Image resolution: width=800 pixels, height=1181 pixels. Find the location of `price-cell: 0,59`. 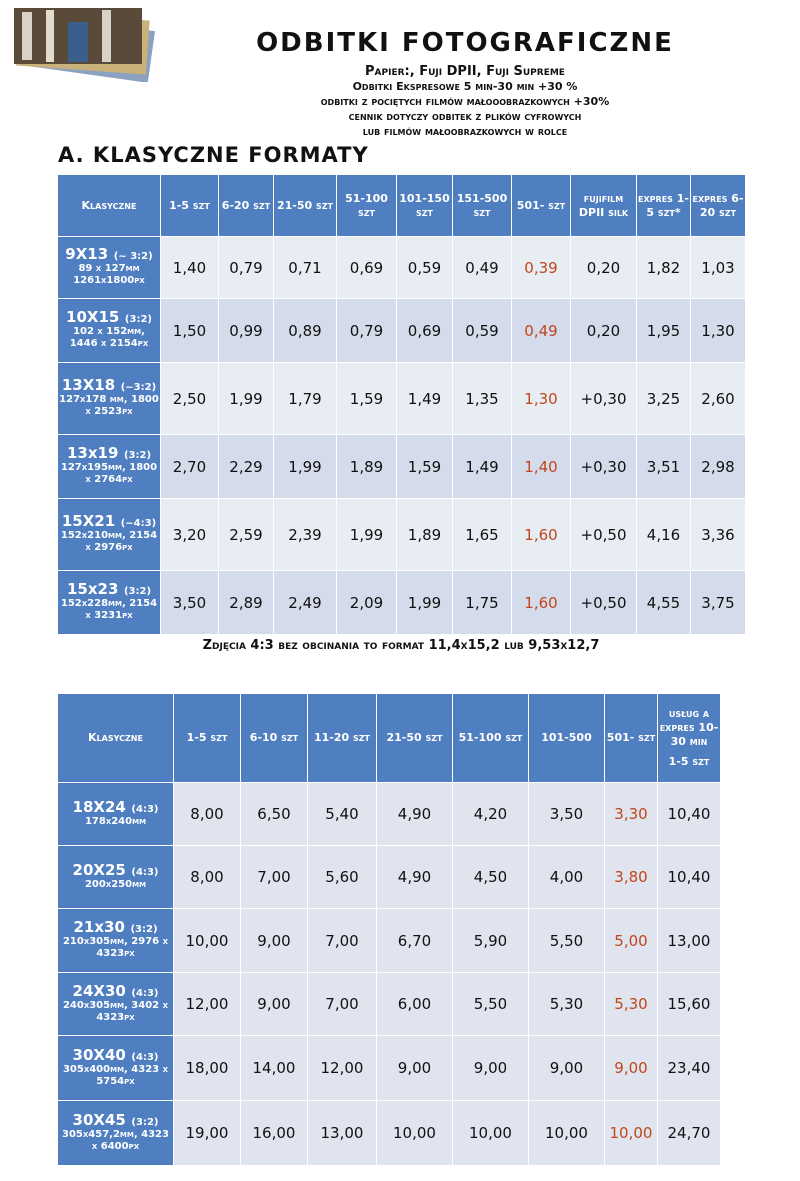

price-cell: 0,59 is located at coordinates (424, 267).